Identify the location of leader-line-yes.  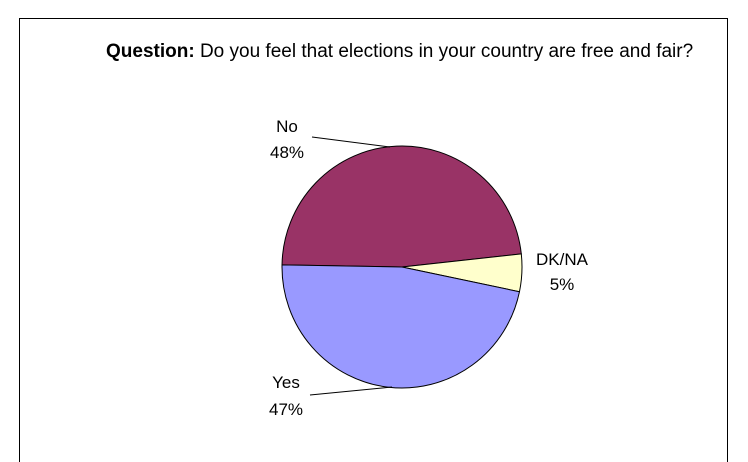
(351, 391).